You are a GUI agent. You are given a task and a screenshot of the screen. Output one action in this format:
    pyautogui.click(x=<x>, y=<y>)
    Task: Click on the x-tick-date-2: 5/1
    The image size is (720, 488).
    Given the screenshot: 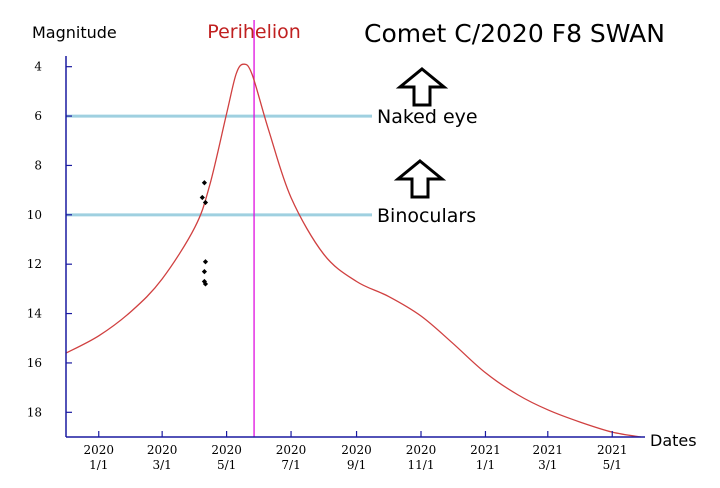 What is the action you would take?
    pyautogui.click(x=226, y=465)
    